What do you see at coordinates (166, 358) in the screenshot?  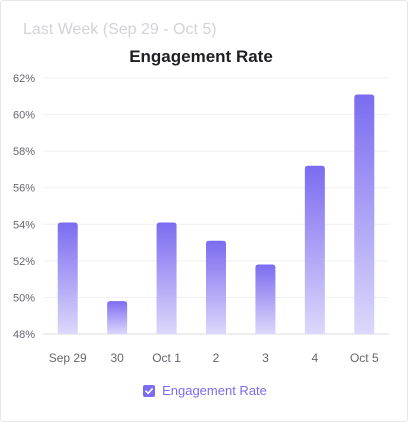 I see `x-tick-label: Oct 1` at bounding box center [166, 358].